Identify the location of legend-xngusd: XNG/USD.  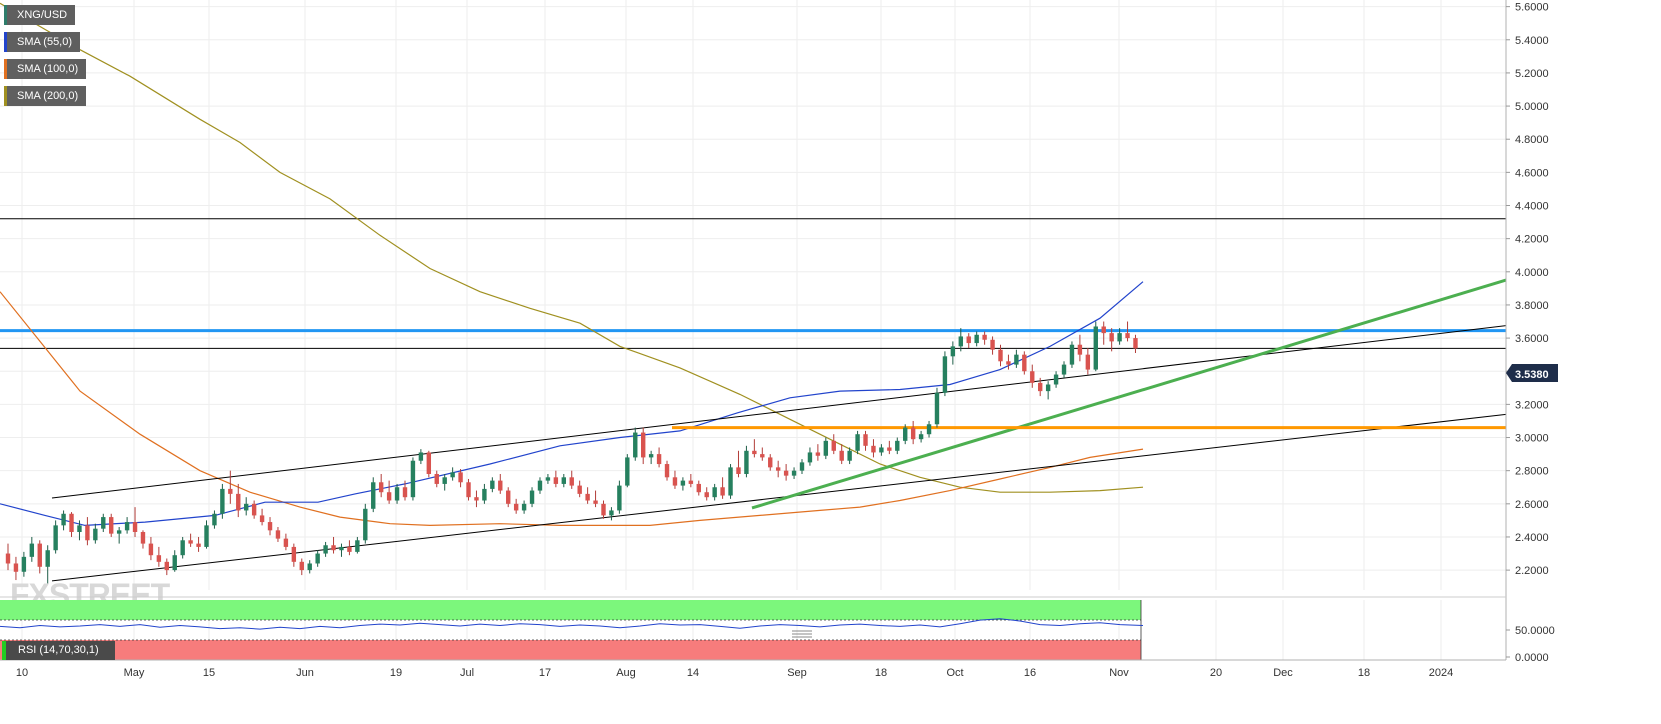
(40, 15).